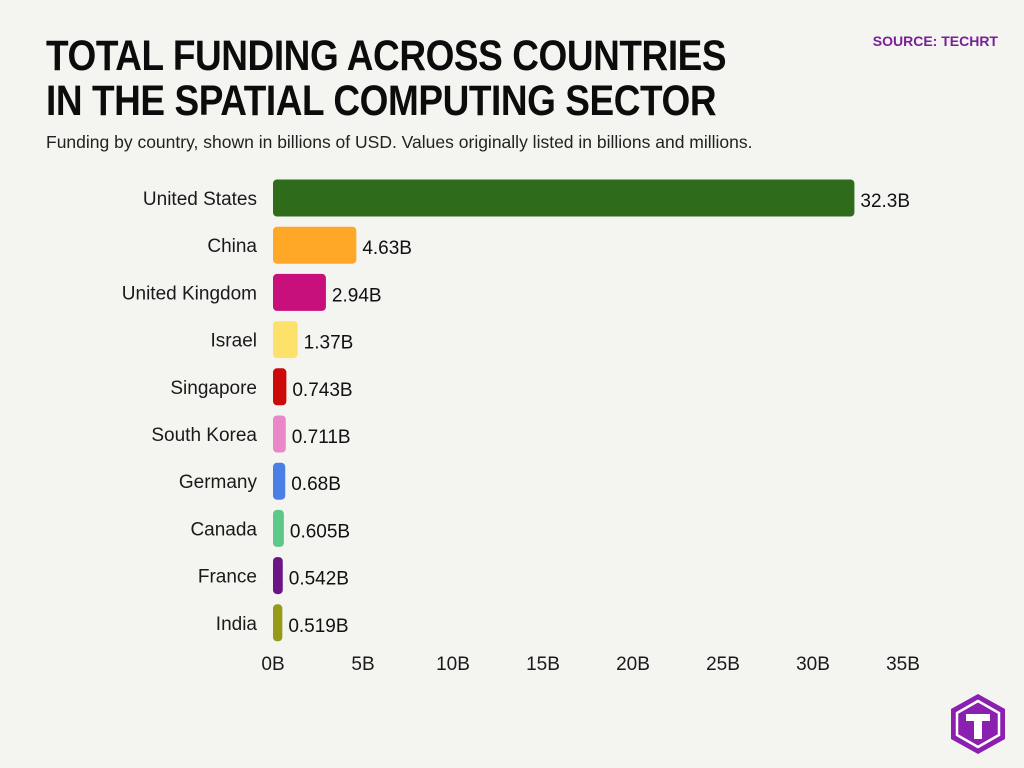 This screenshot has width=1024, height=768. Describe the element at coordinates (232, 246) in the screenshot. I see `category-label-china: China` at that location.